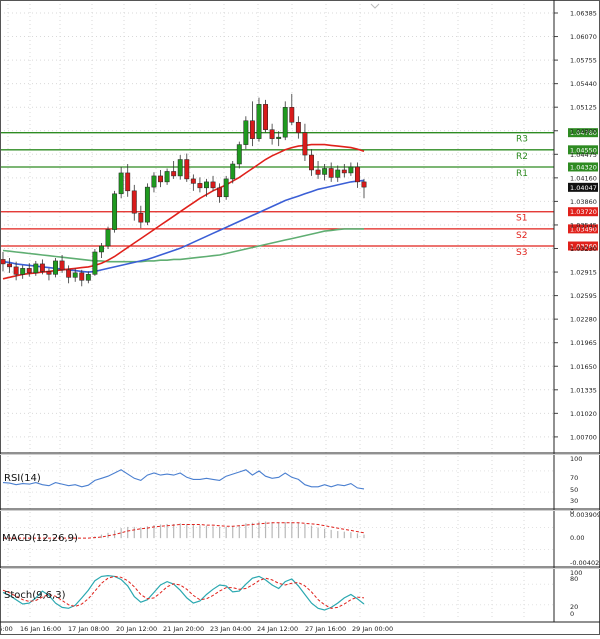 The image size is (600, 639). Describe the element at coordinates (574, 579) in the screenshot. I see `stoch-tick: 80` at that location.